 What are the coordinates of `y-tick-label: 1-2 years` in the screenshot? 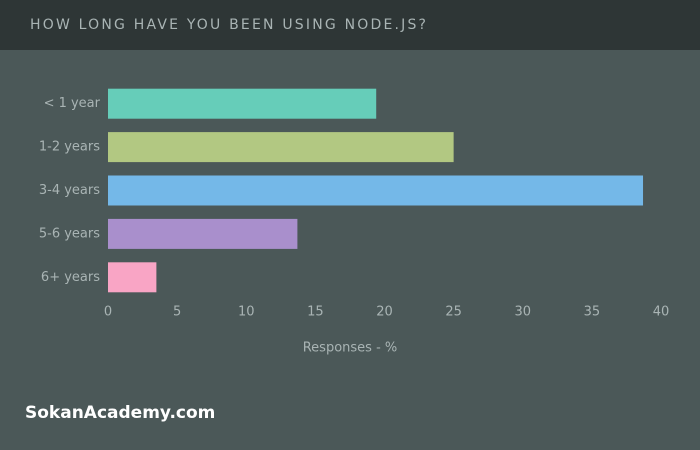 It's located at (69, 147).